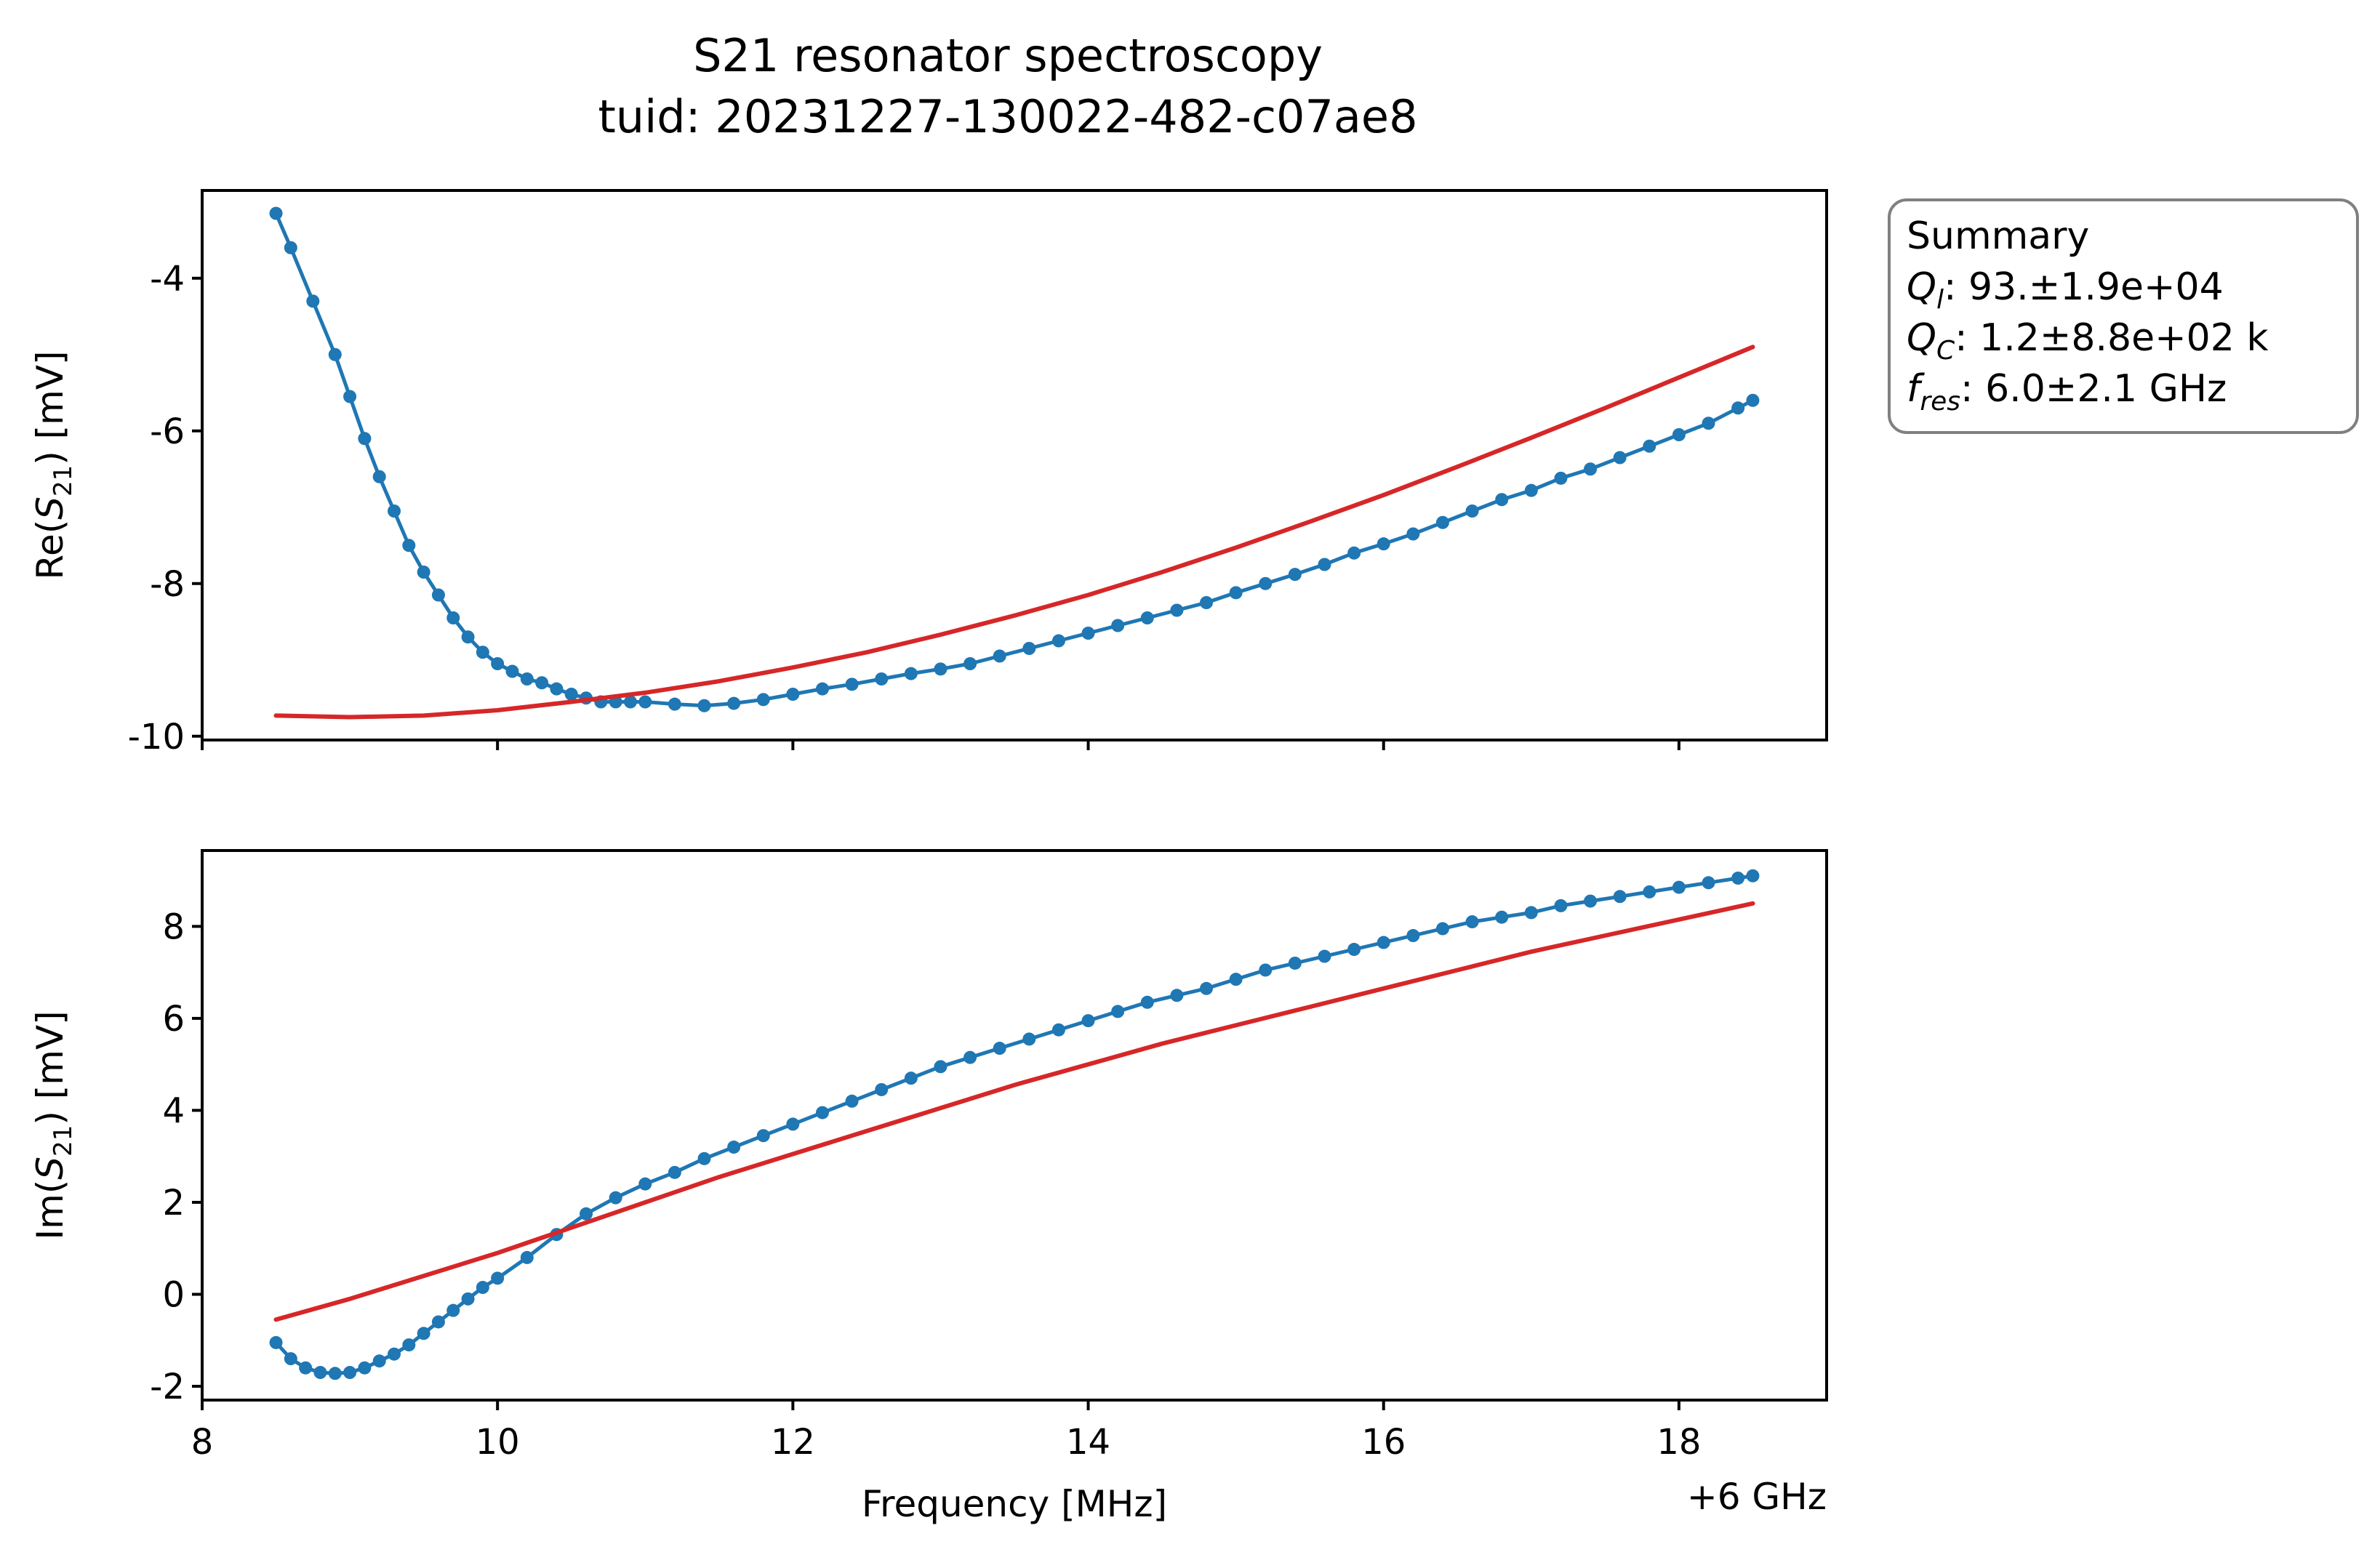  I want to click on bottom-xtick-label: 10, so click(498, 1442).